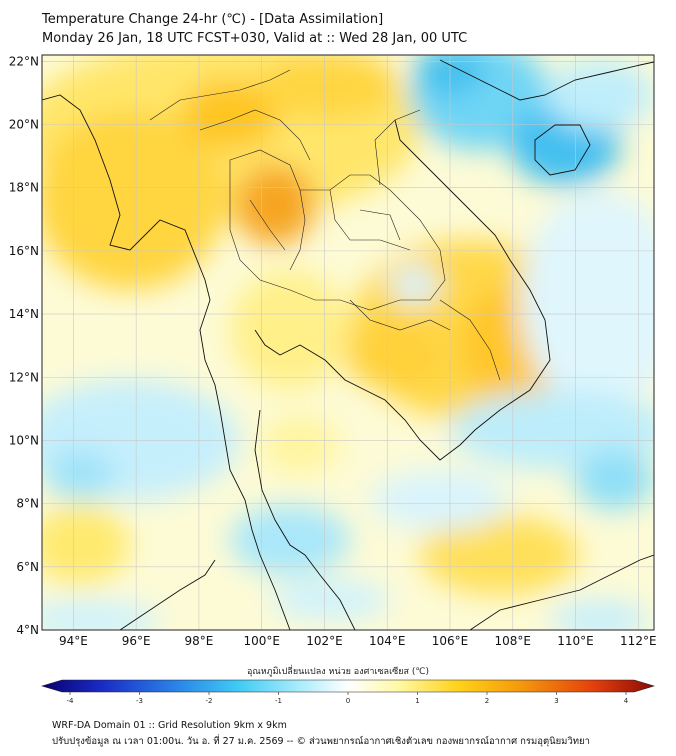  I want to click on colorbar-tick-label: 1, so click(417, 701).